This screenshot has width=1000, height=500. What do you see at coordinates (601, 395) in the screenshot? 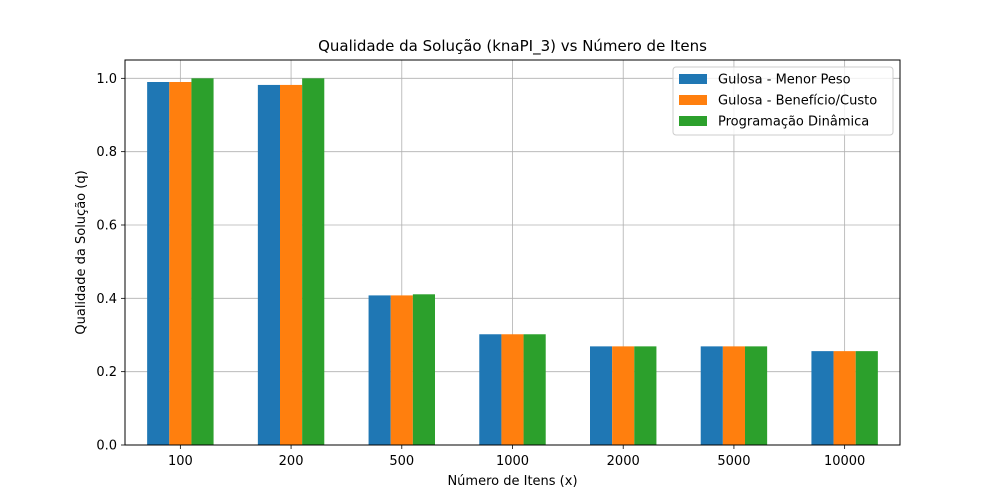
I see `bar-series-0-2000` at bounding box center [601, 395].